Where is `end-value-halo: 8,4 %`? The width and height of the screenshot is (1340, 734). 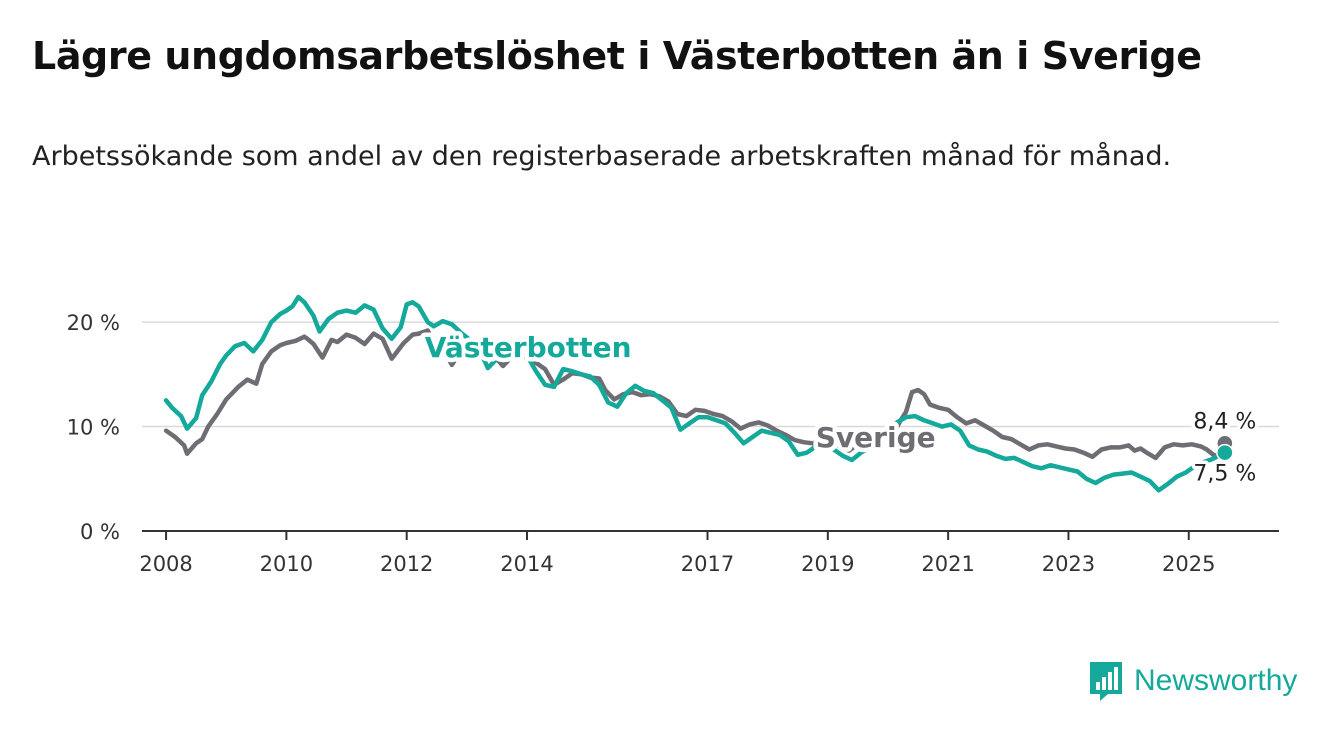
end-value-halo: 8,4 % is located at coordinates (1224, 421).